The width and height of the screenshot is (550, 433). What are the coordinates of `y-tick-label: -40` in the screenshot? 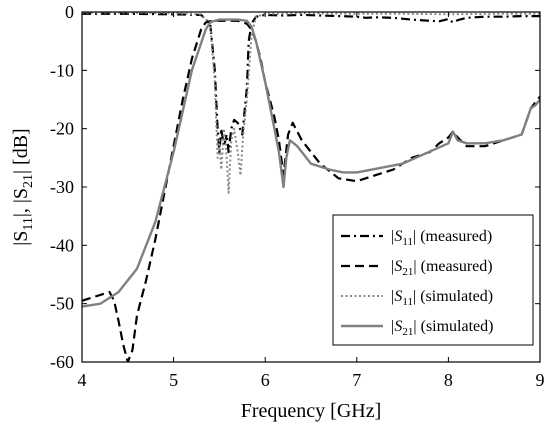 It's located at (62, 245).